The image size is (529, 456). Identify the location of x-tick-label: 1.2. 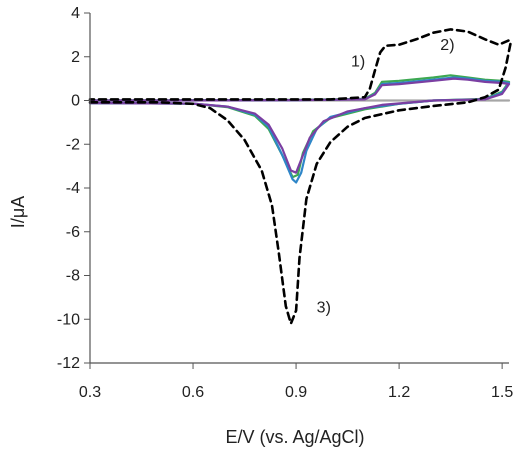
(399, 392).